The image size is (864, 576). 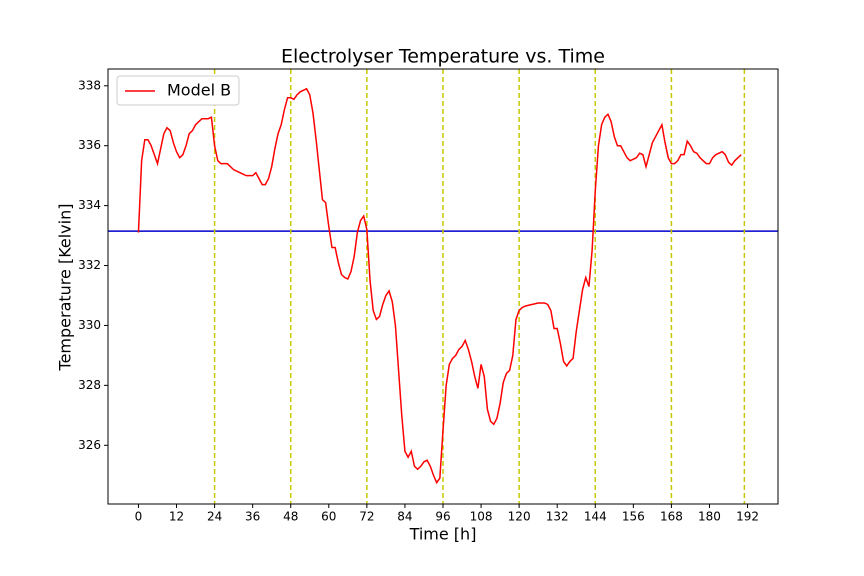 What do you see at coordinates (595, 517) in the screenshot?
I see `x-tick-label: 144` at bounding box center [595, 517].